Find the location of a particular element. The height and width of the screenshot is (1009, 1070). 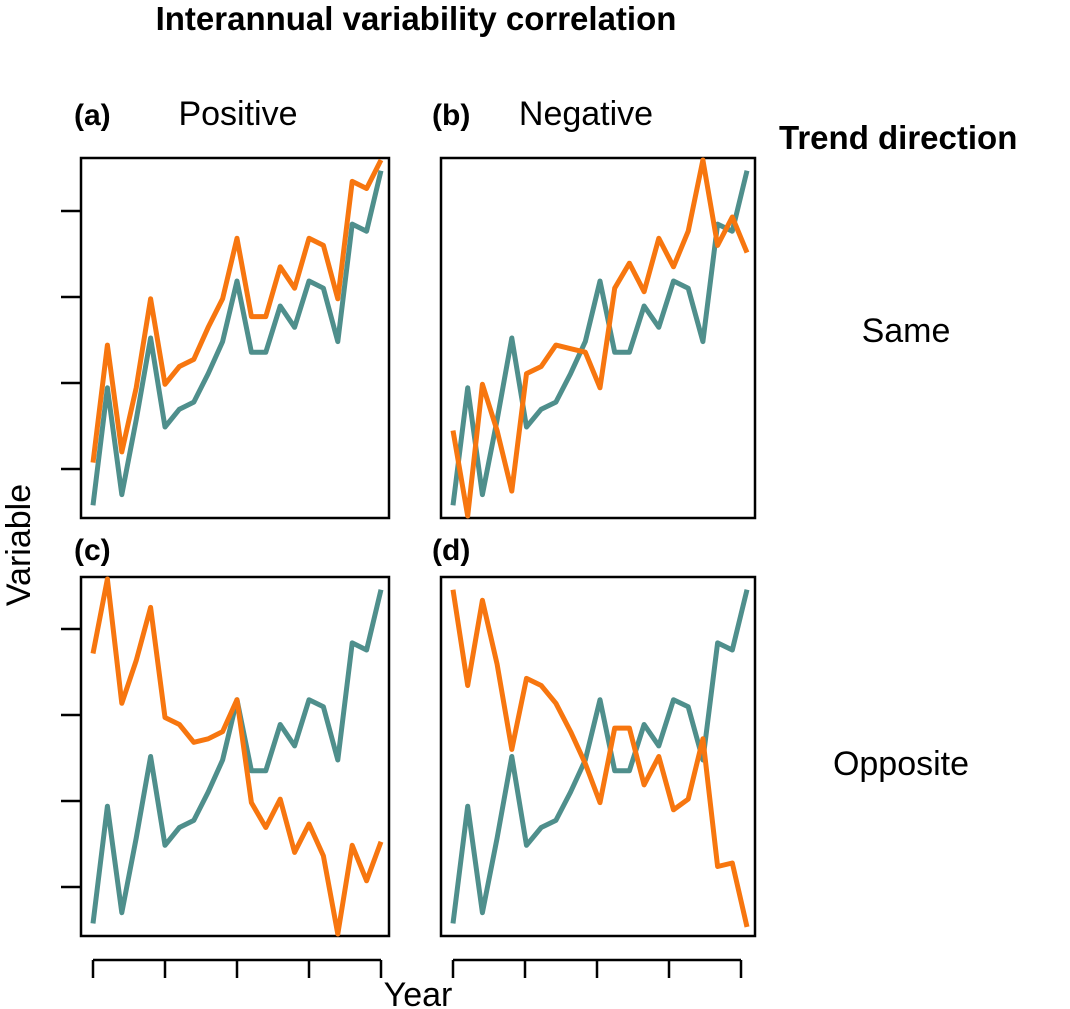

panel-tag-d: (d) is located at coordinates (451, 550).